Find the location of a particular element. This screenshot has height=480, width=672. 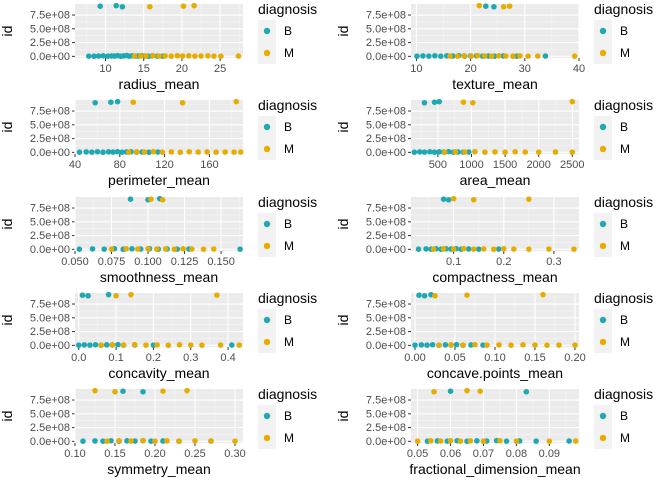

legend-label-B: B is located at coordinates (288, 31).